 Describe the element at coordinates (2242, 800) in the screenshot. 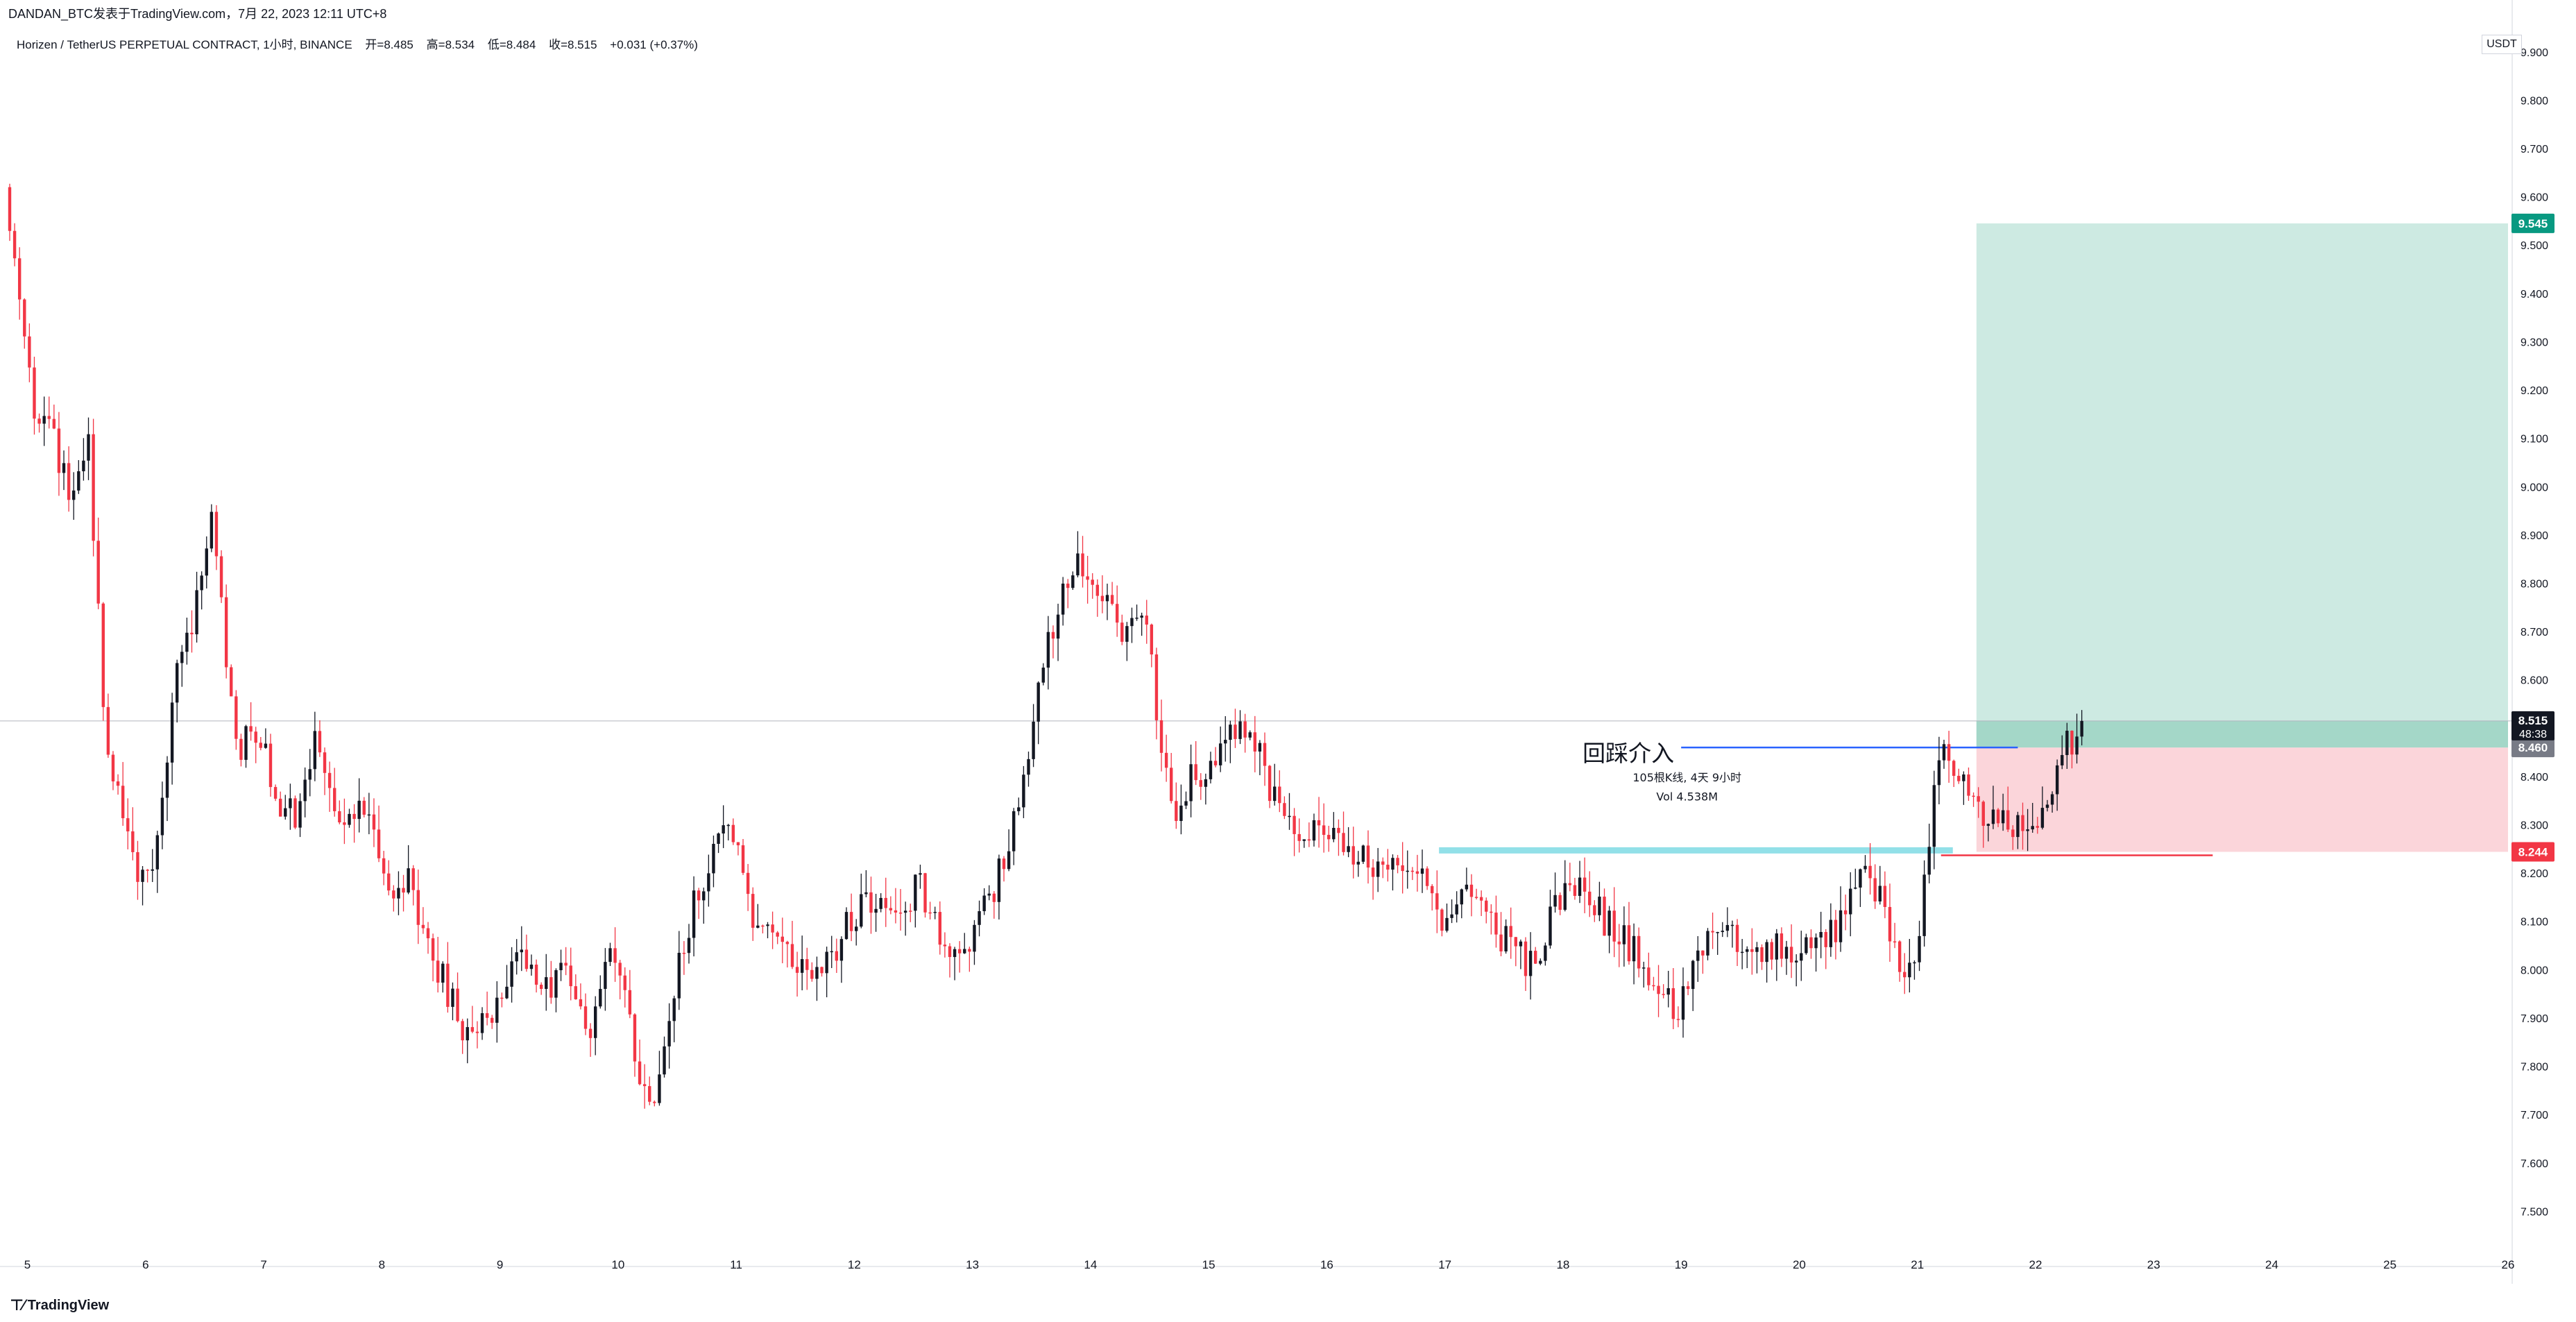

I see `loss-zone` at that location.